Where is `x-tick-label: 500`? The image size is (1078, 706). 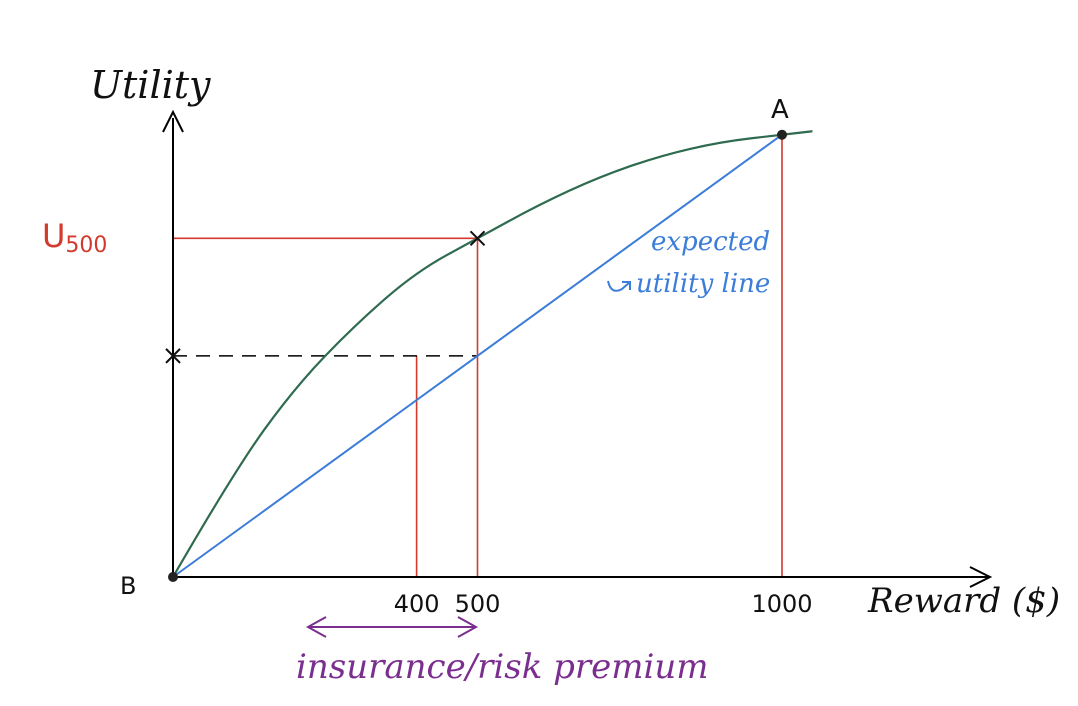
x-tick-label: 500 is located at coordinates (478, 604).